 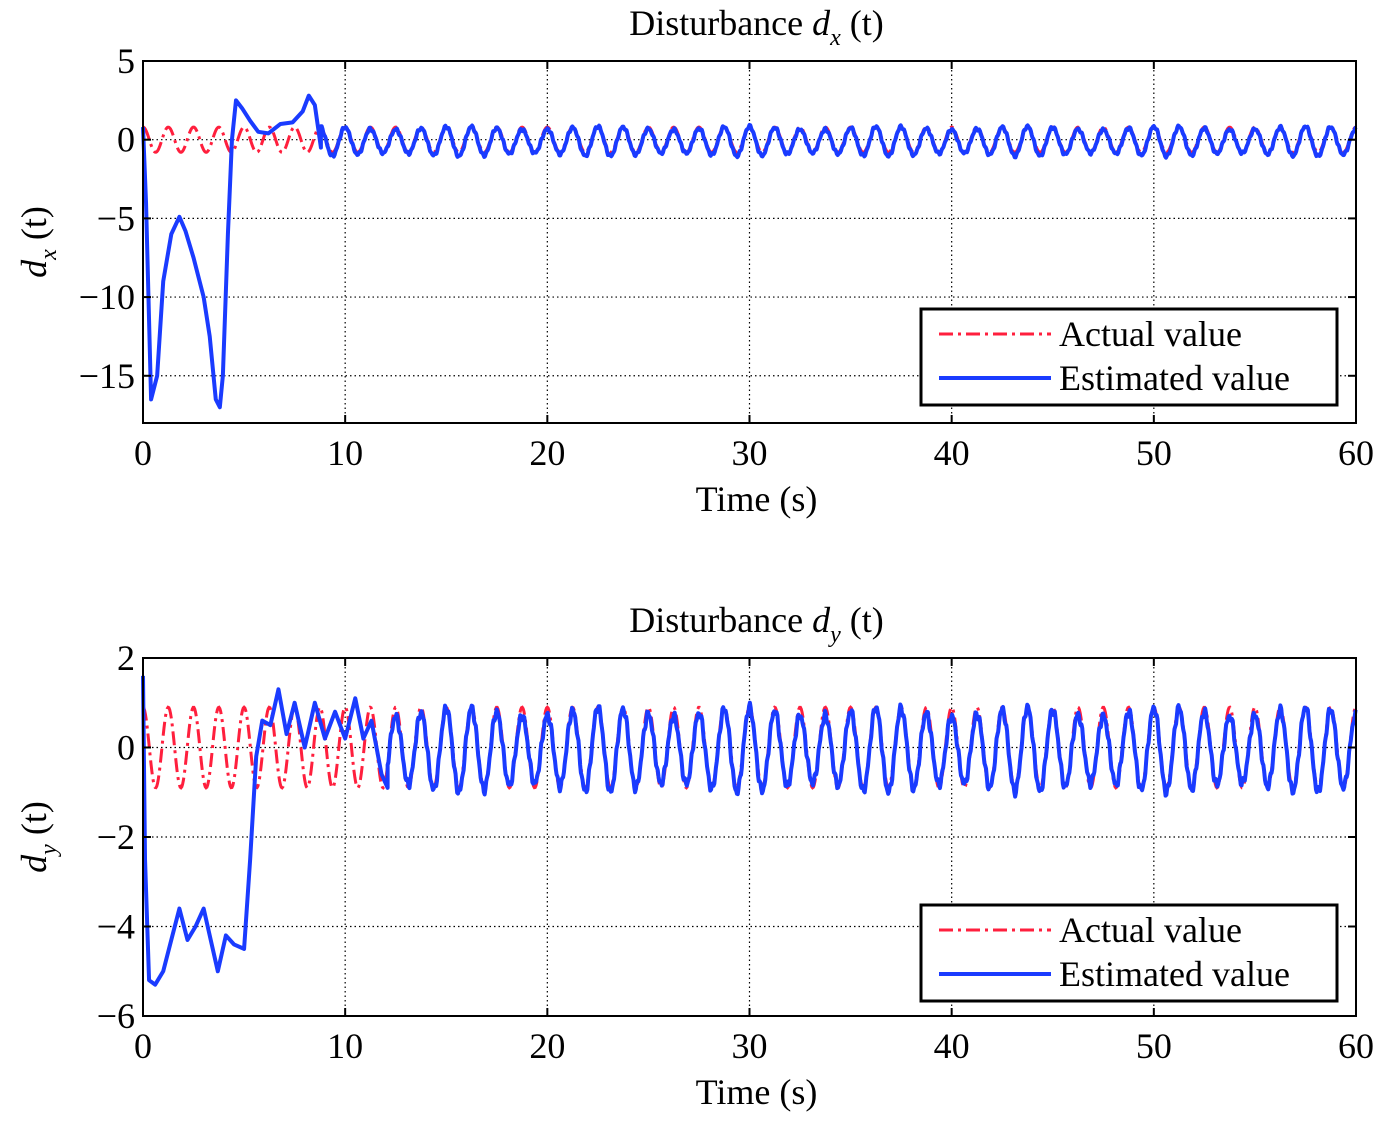 What do you see at coordinates (756, 27) in the screenshot?
I see `chart-title: Disturbance dx (t)` at bounding box center [756, 27].